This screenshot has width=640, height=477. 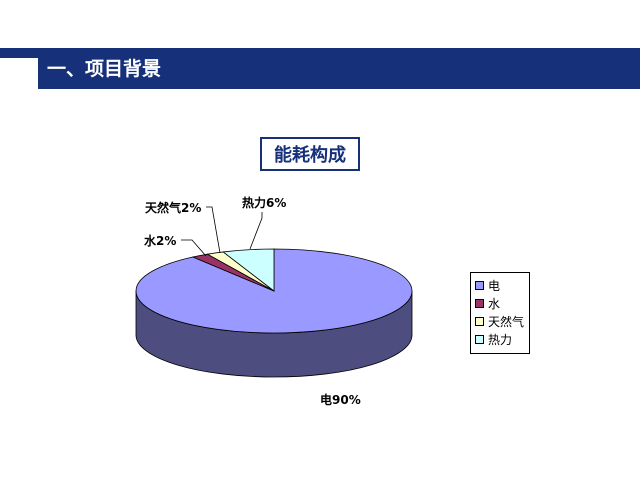 What do you see at coordinates (479, 285) in the screenshot?
I see `legend-swatch-dian` at bounding box center [479, 285].